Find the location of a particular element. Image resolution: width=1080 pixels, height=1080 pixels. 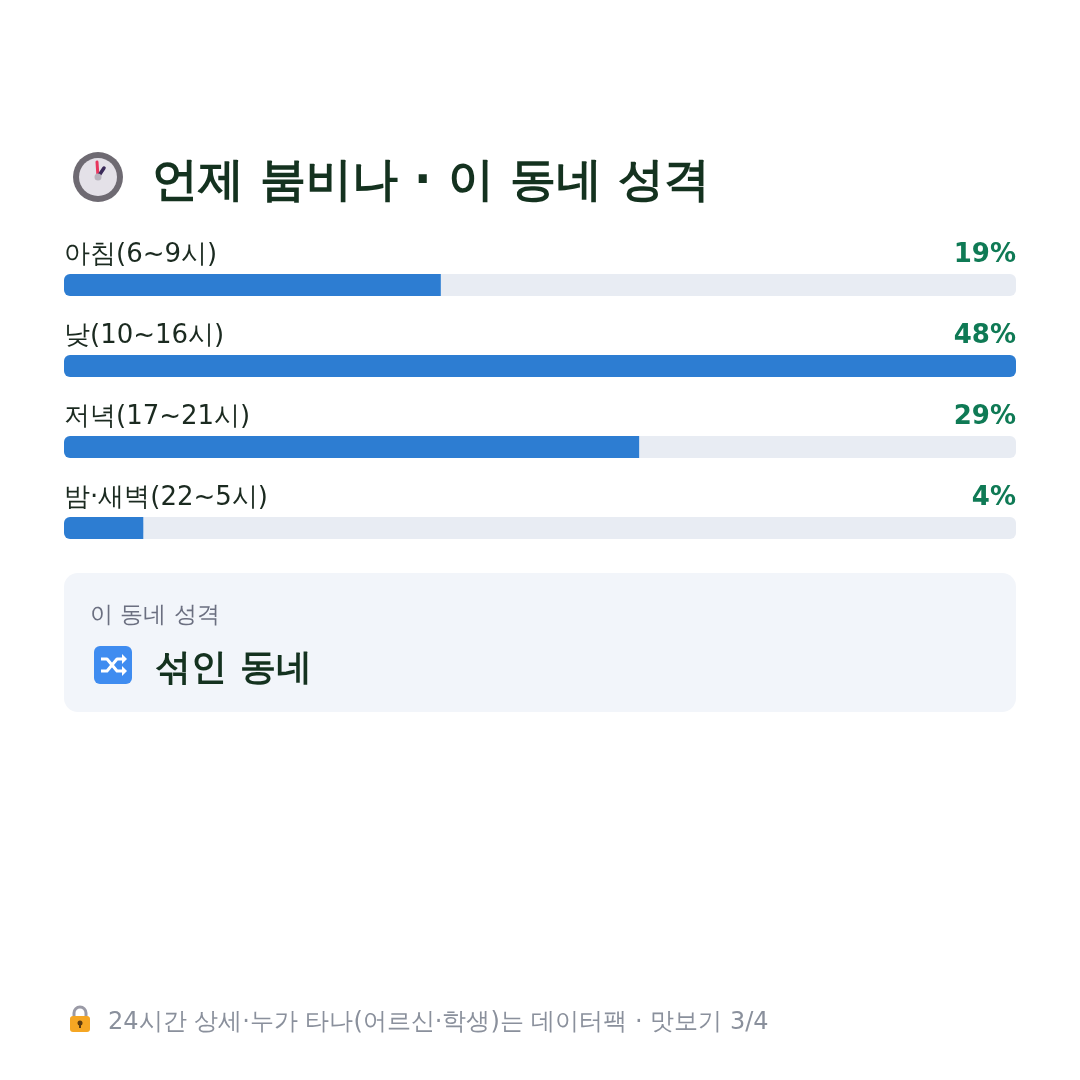

data-label: 48% is located at coordinates (984, 334).